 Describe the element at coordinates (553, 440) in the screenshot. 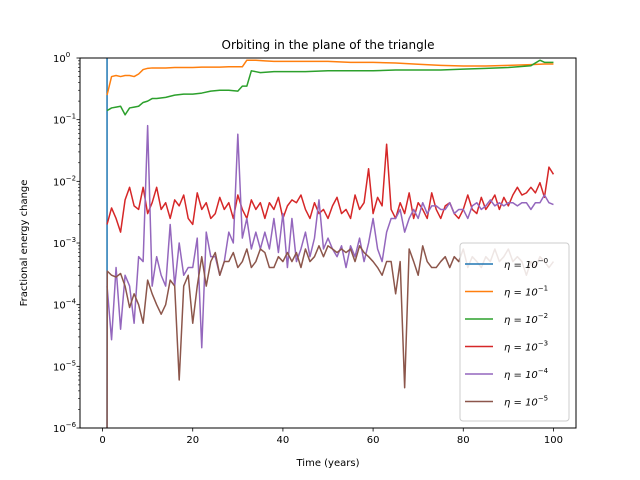

I see `x-tick-label: 100` at that location.